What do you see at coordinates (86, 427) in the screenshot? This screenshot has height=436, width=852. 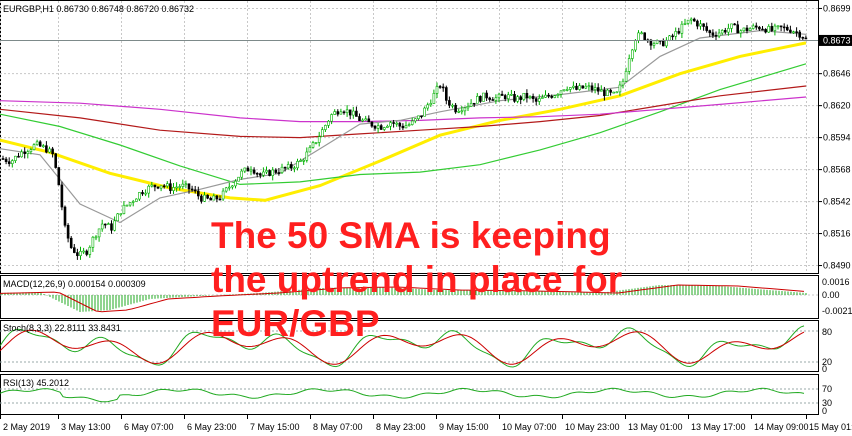 I see `time-tick-label: 3 May 13:00` at bounding box center [86, 427].